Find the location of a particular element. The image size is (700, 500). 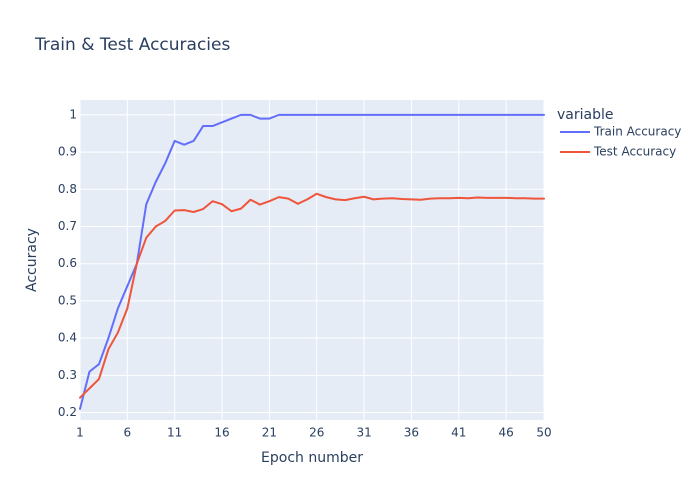

x-tick-label: 26 is located at coordinates (316, 433).